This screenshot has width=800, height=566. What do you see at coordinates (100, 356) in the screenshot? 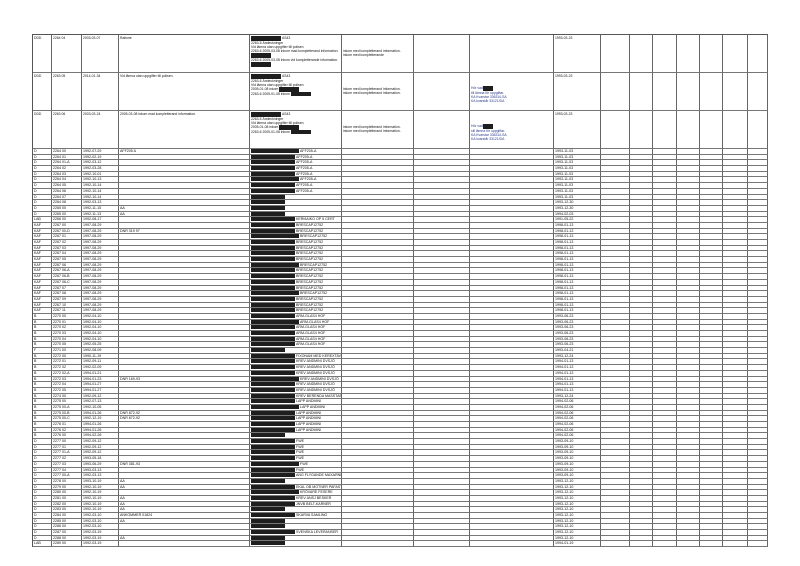
I see `table-cell: 1990-11-19` at bounding box center [100, 356].